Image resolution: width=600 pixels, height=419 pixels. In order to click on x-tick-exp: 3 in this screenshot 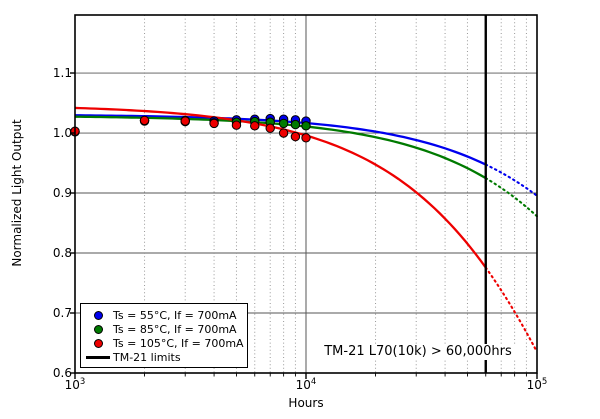, I will do `click(82, 382)`.